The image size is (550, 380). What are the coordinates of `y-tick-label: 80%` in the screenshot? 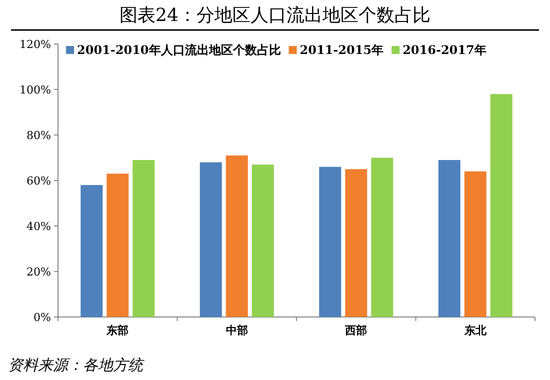 It's located at (38, 135).